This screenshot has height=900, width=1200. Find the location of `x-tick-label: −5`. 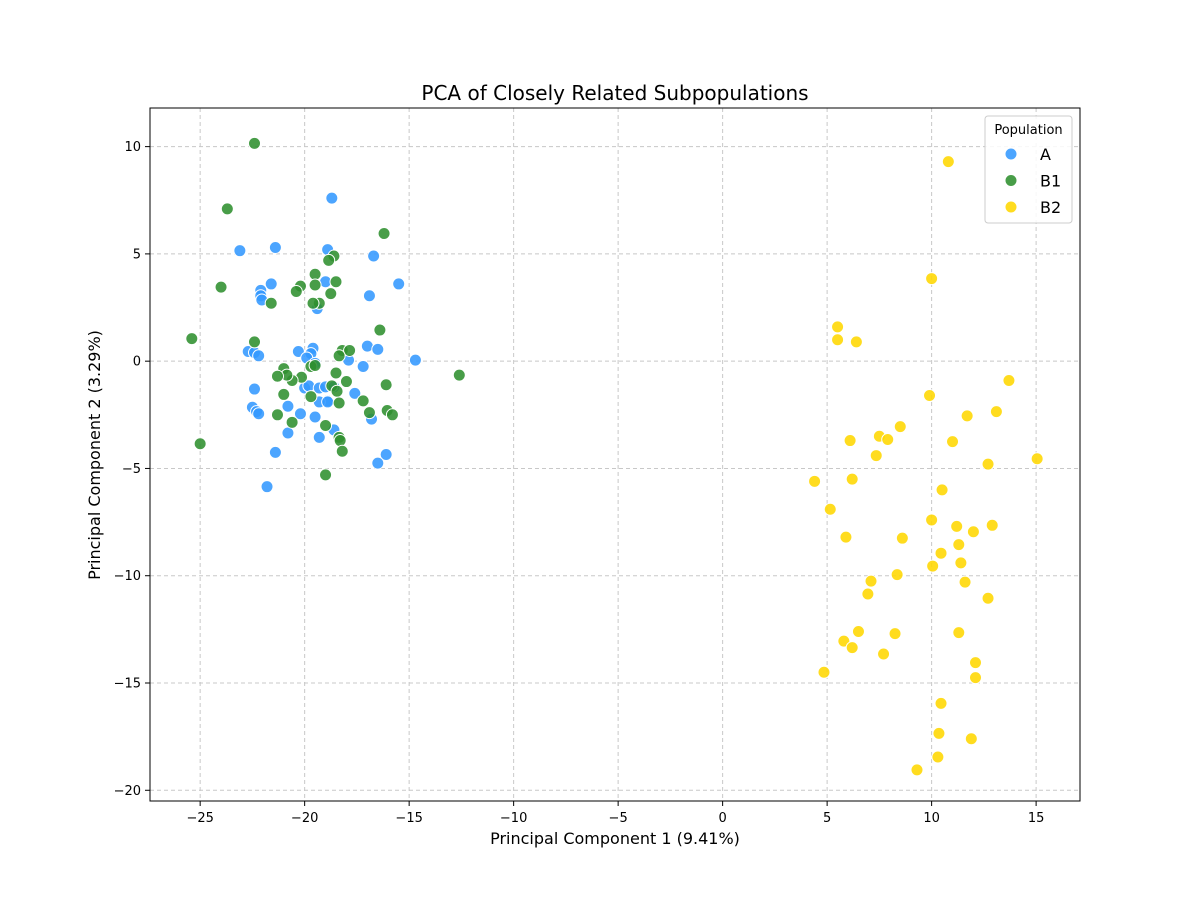

x-tick-label: −5 is located at coordinates (618, 818).